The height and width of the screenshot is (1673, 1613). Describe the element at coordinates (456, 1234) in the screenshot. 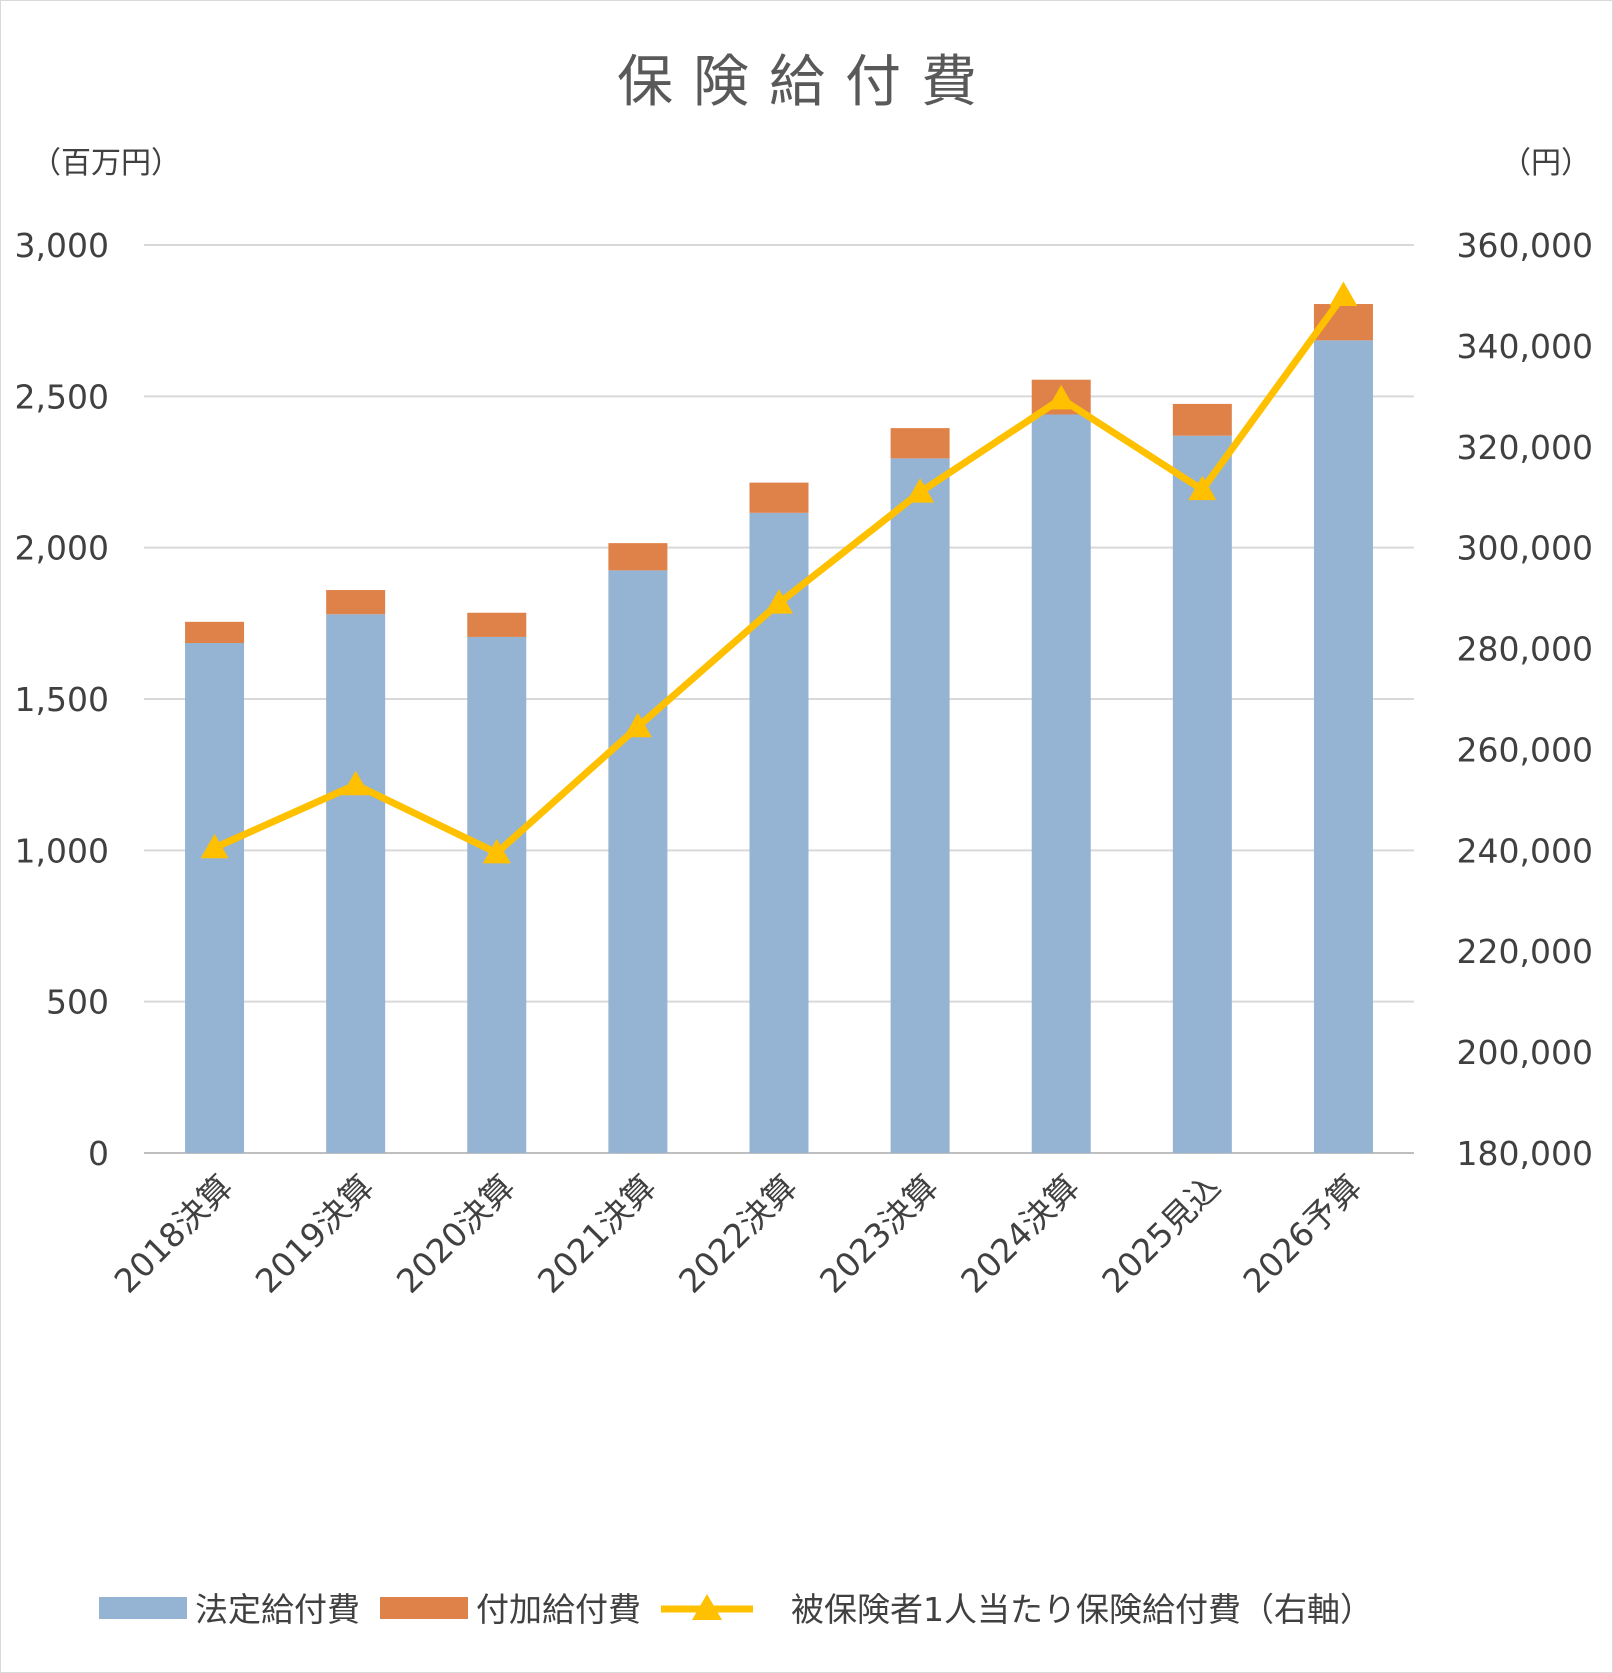

I see `category-label: 2020決算` at that location.